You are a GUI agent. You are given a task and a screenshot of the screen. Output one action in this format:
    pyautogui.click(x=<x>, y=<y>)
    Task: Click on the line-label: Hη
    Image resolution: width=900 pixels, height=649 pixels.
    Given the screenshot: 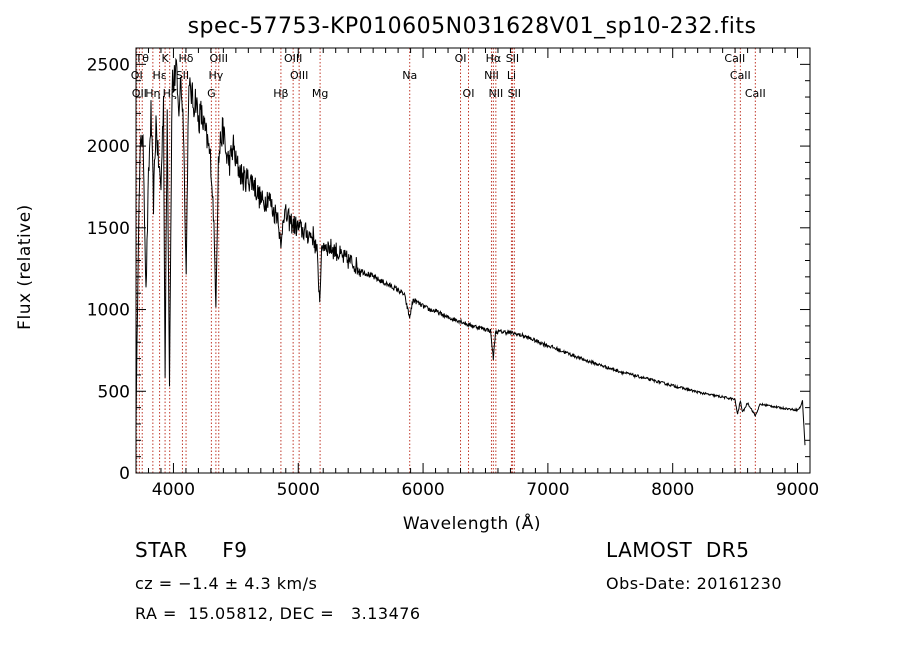 What is the action you would take?
    pyautogui.click(x=152, y=93)
    